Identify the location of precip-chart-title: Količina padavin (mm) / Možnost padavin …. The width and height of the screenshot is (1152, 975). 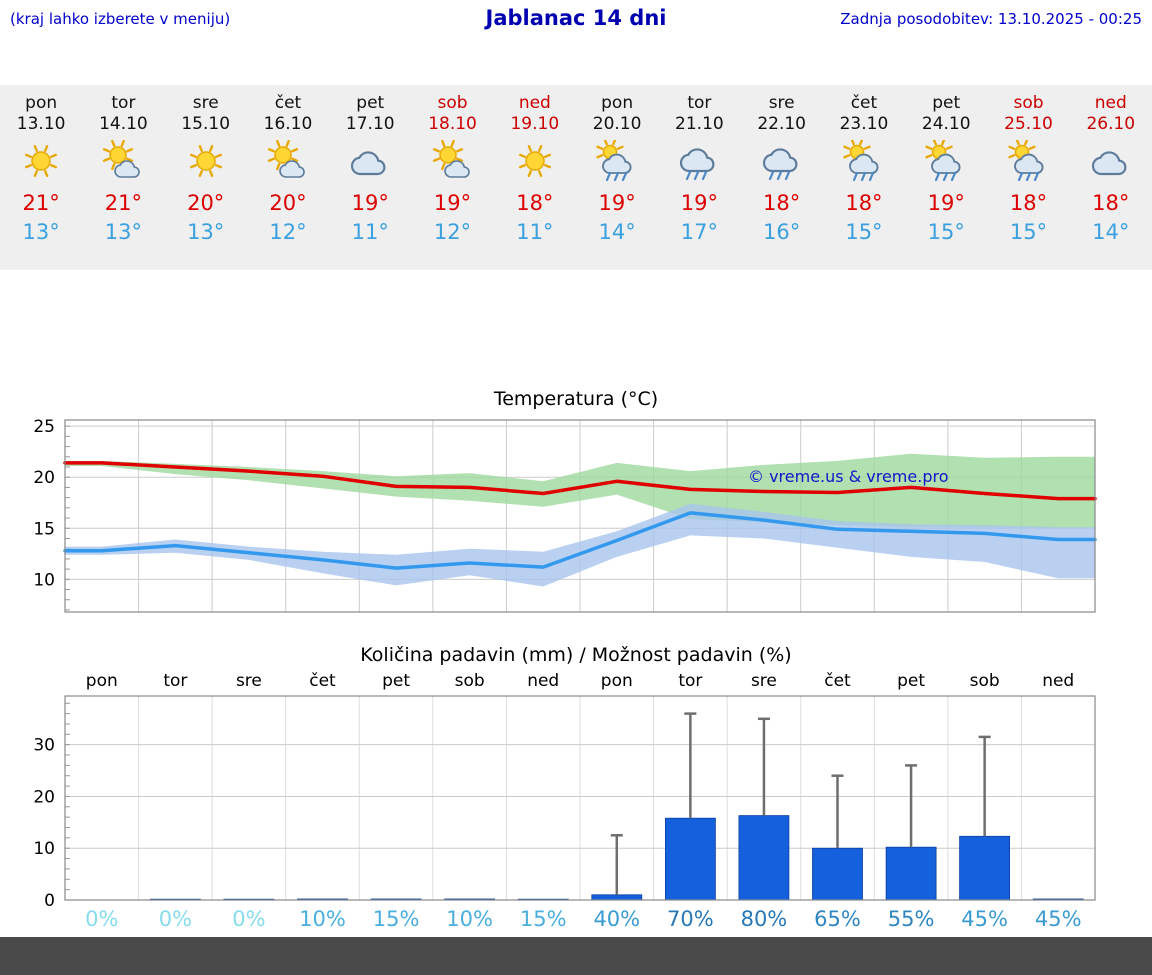
(576, 655).